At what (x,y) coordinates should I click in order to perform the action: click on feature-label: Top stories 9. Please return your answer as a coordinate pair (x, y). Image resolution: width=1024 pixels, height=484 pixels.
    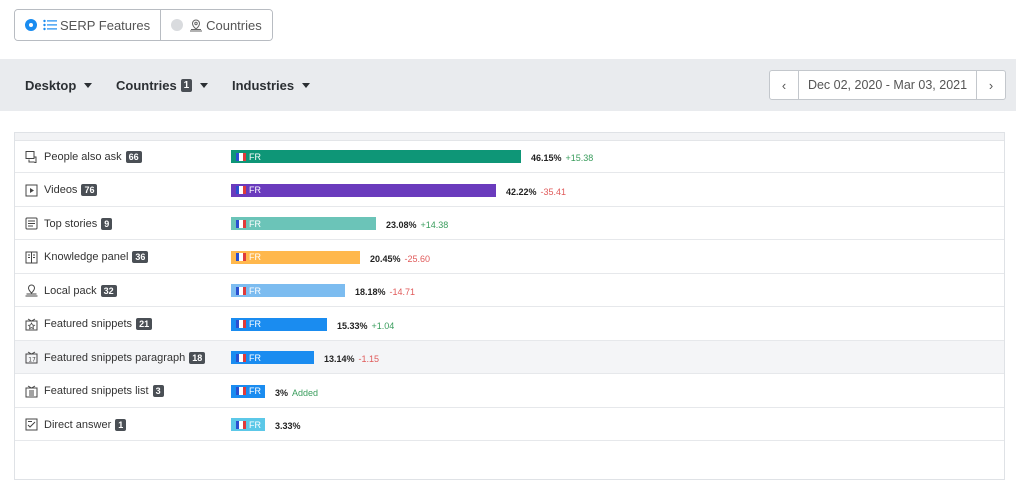
    Looking at the image, I should click on (69, 223).